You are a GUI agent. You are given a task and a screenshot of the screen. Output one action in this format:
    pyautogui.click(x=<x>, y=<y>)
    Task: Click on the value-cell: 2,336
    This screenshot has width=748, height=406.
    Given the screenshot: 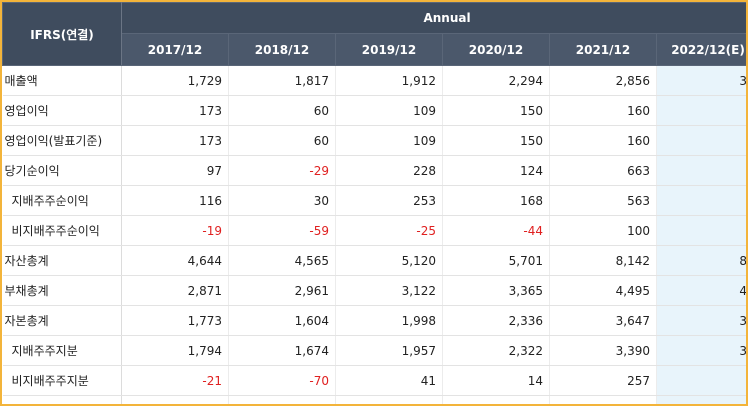 What is the action you would take?
    pyautogui.click(x=496, y=320)
    